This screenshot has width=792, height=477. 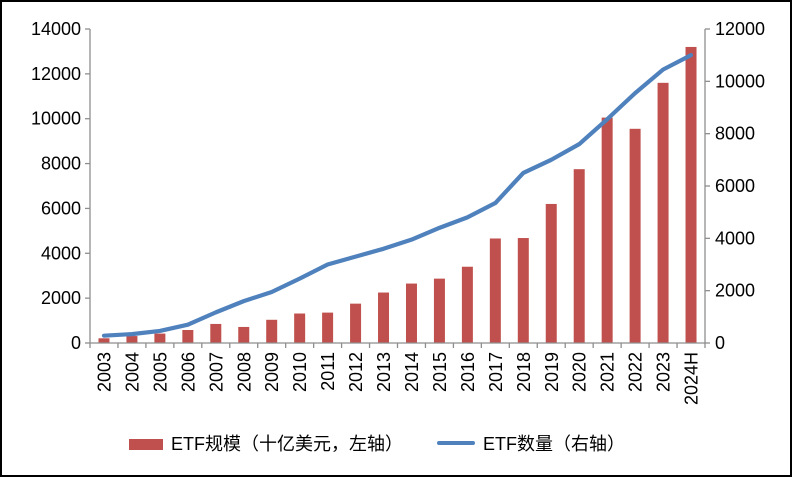 What do you see at coordinates (188, 336) in the screenshot?
I see `bar-2006` at bounding box center [188, 336].